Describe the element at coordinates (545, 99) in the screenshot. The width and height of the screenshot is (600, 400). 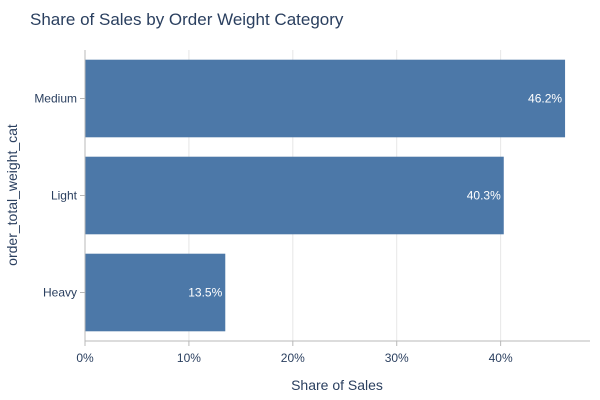
I see `bar-value-label: 46.2%` at that location.